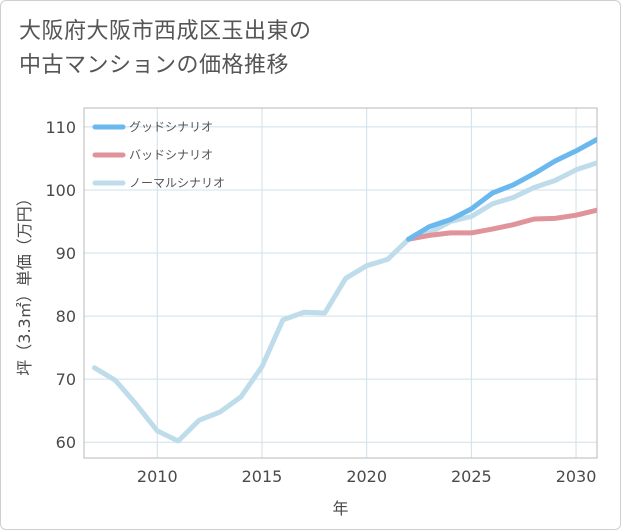 Image resolution: width=621 pixels, height=530 pixels. I want to click on x-tick-label: 2010, so click(157, 476).